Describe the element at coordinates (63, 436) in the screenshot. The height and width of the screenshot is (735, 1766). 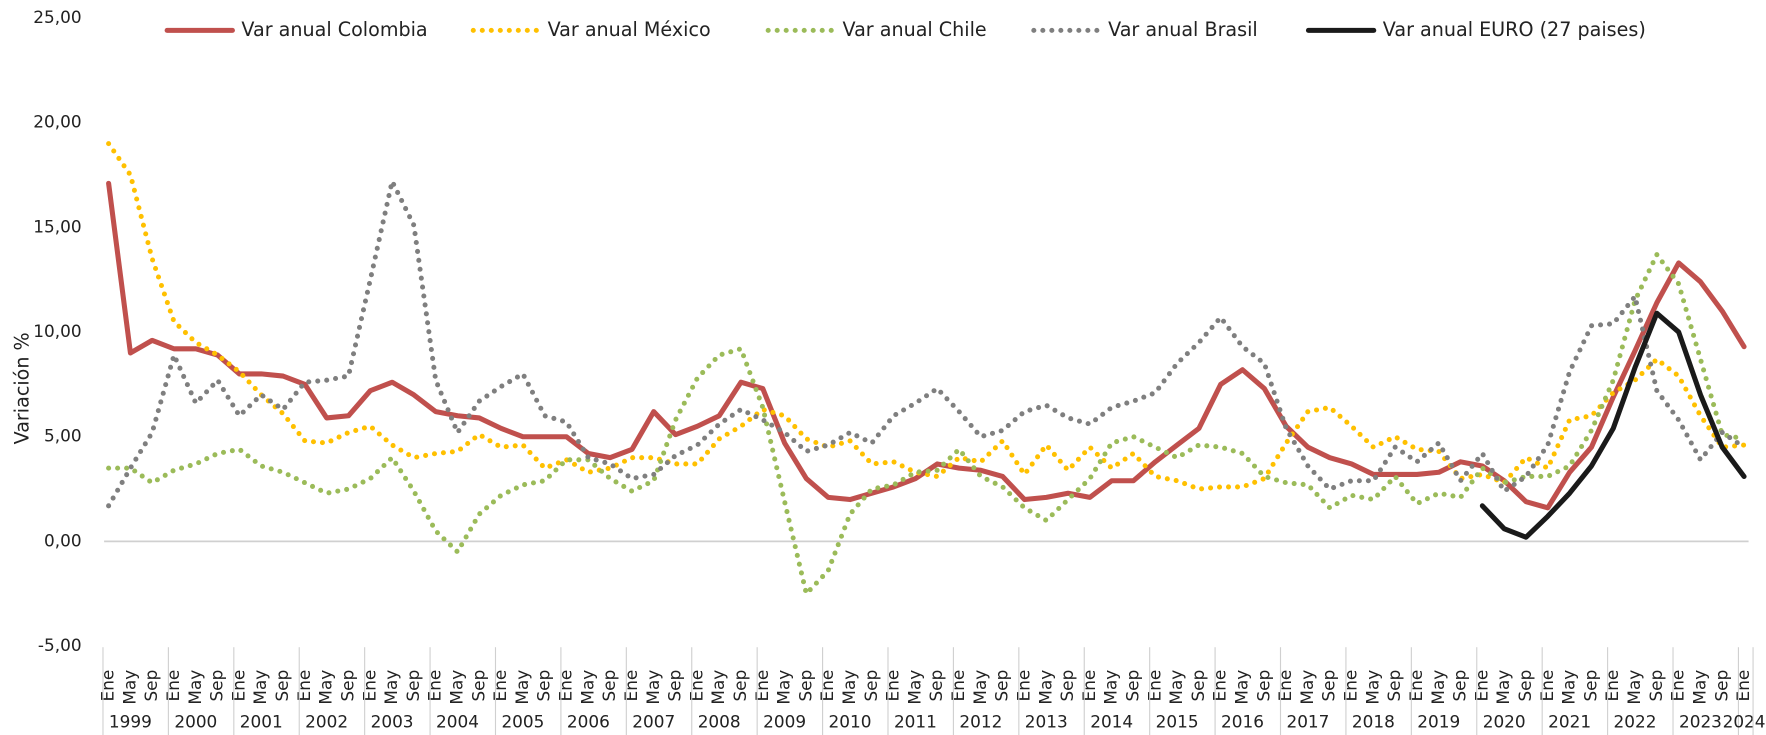
I see `y-tick-label: 5,00` at that location.